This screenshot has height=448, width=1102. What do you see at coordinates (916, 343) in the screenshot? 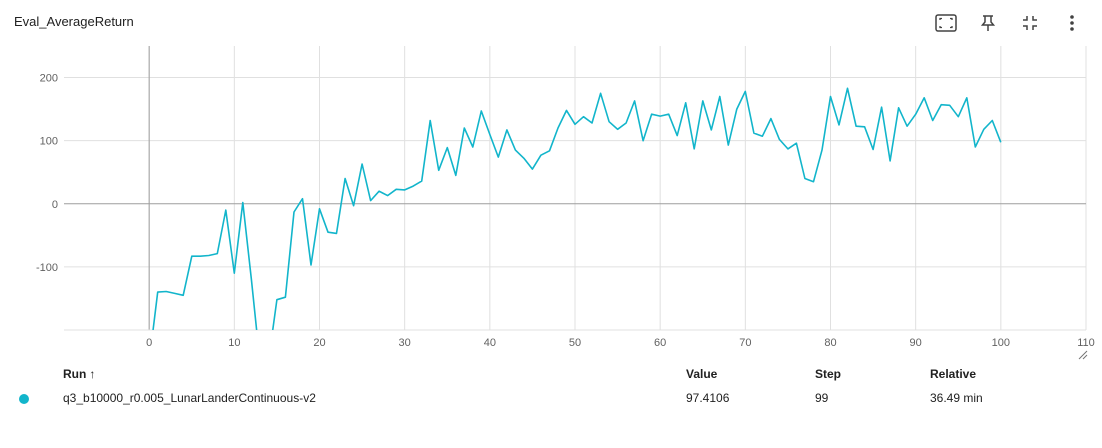
I see `x-tick-label: 90` at bounding box center [916, 343].